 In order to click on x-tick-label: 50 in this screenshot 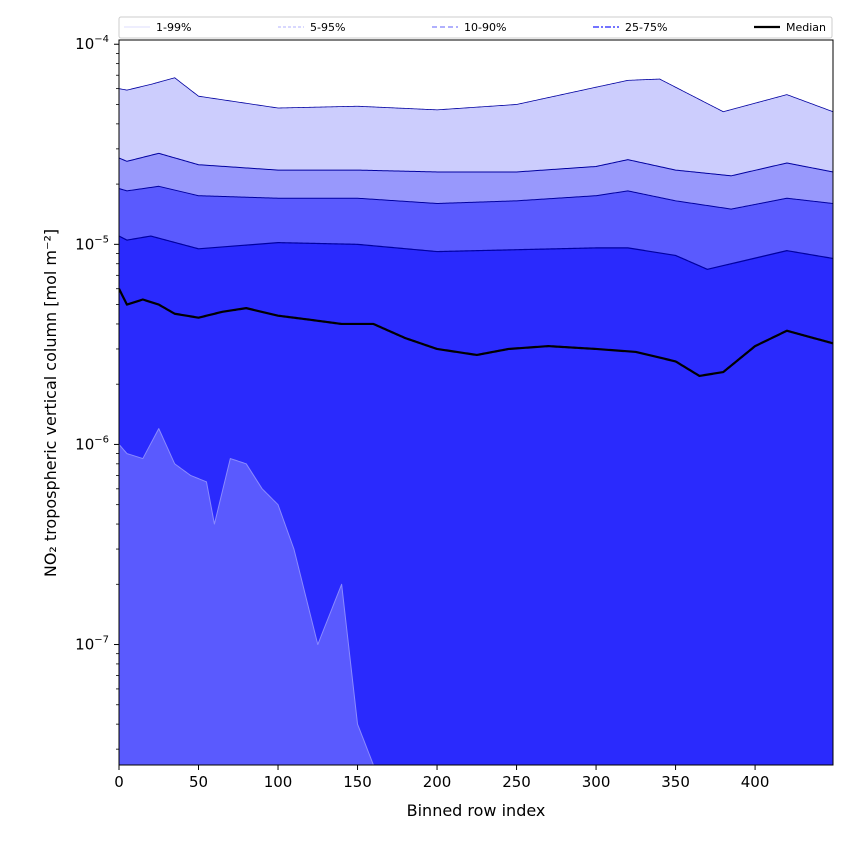, I will do `click(198, 782)`.